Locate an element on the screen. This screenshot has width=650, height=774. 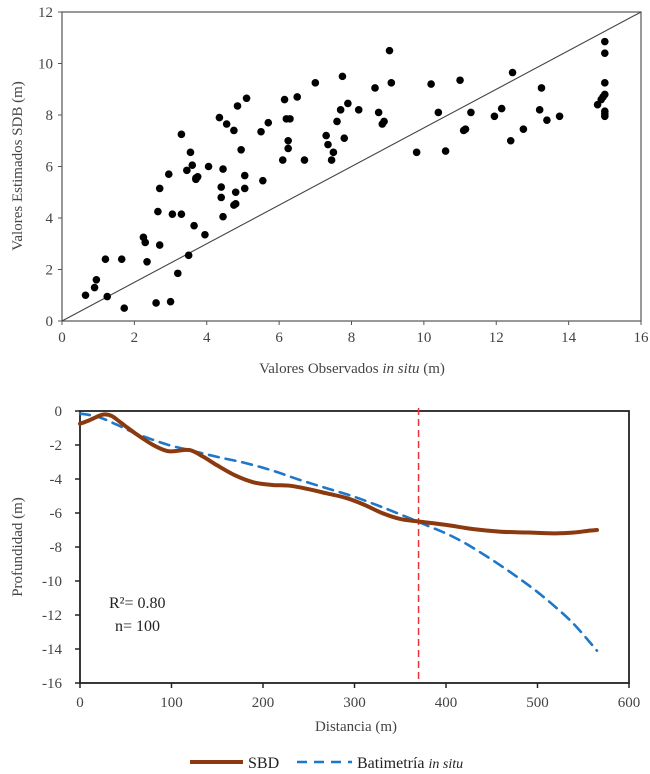
series-line-sbd is located at coordinates (338, 474).